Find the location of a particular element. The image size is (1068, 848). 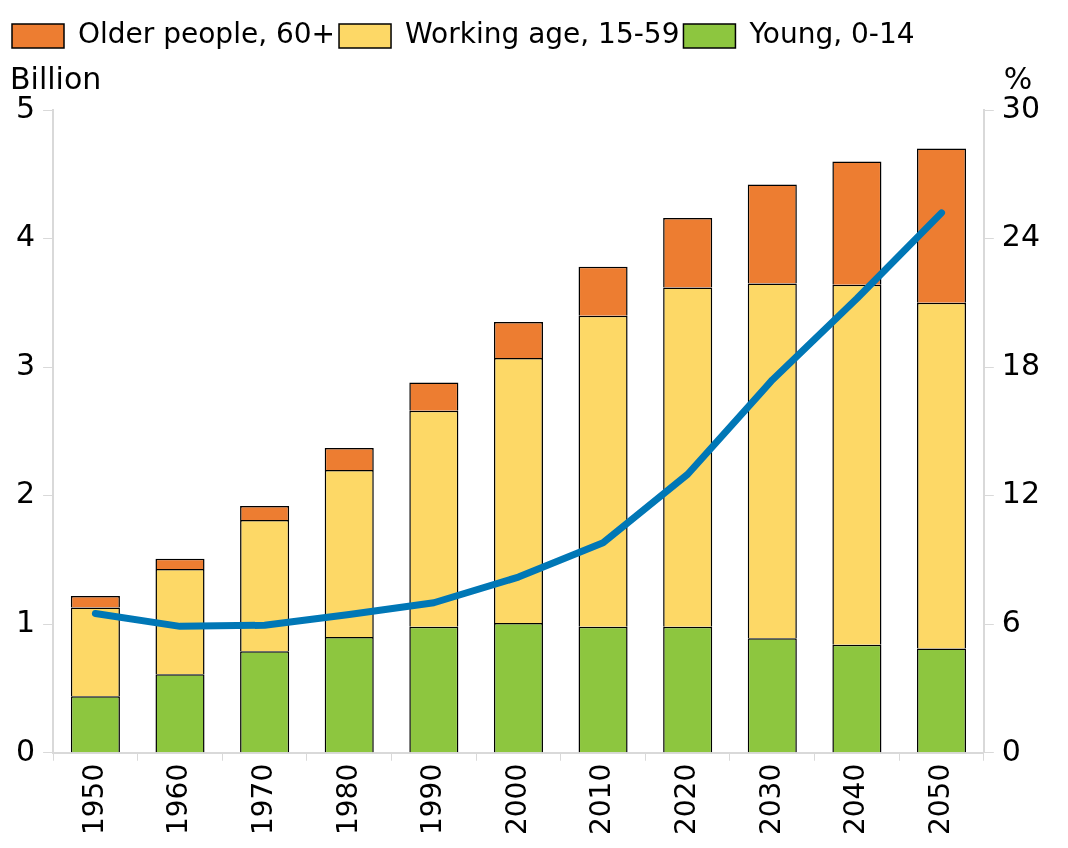

legend-label: Young, 0-14 is located at coordinates (831, 34).